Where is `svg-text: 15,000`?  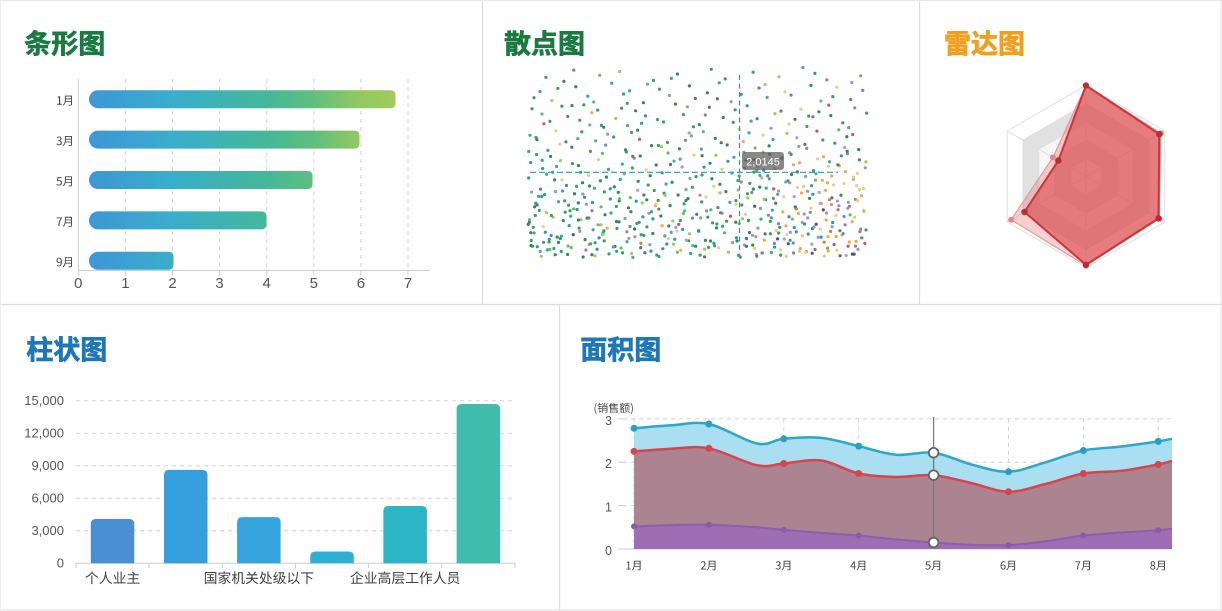 svg-text: 15,000 is located at coordinates (44, 400).